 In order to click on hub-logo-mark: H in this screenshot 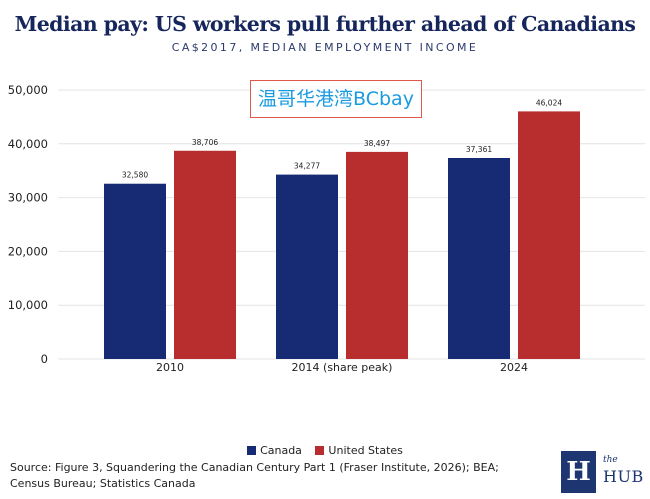, I will do `click(578, 472)`.